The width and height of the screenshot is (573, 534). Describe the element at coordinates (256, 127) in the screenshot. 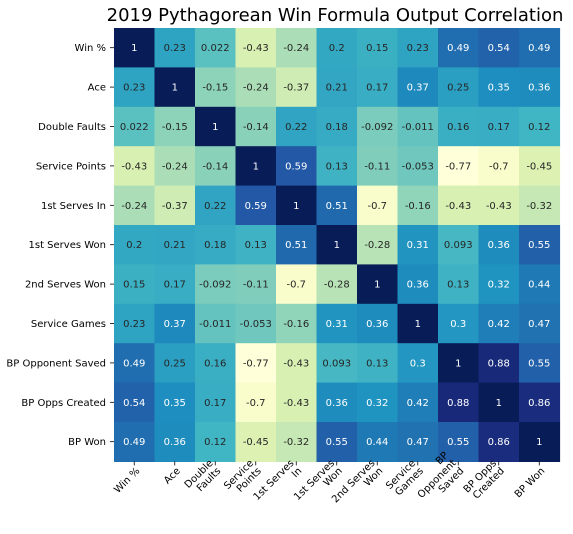

I see `cell-value-label: -0.14` at that location.